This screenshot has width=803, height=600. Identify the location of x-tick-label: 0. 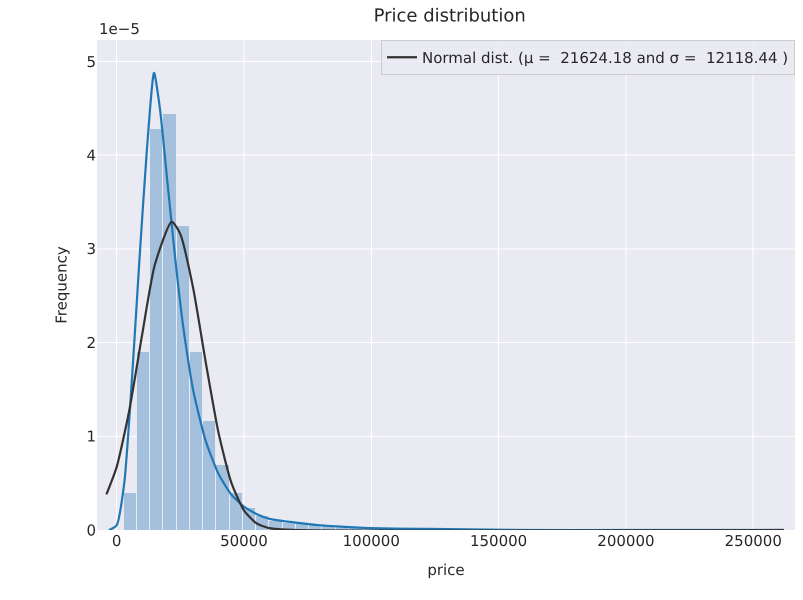
(117, 541).